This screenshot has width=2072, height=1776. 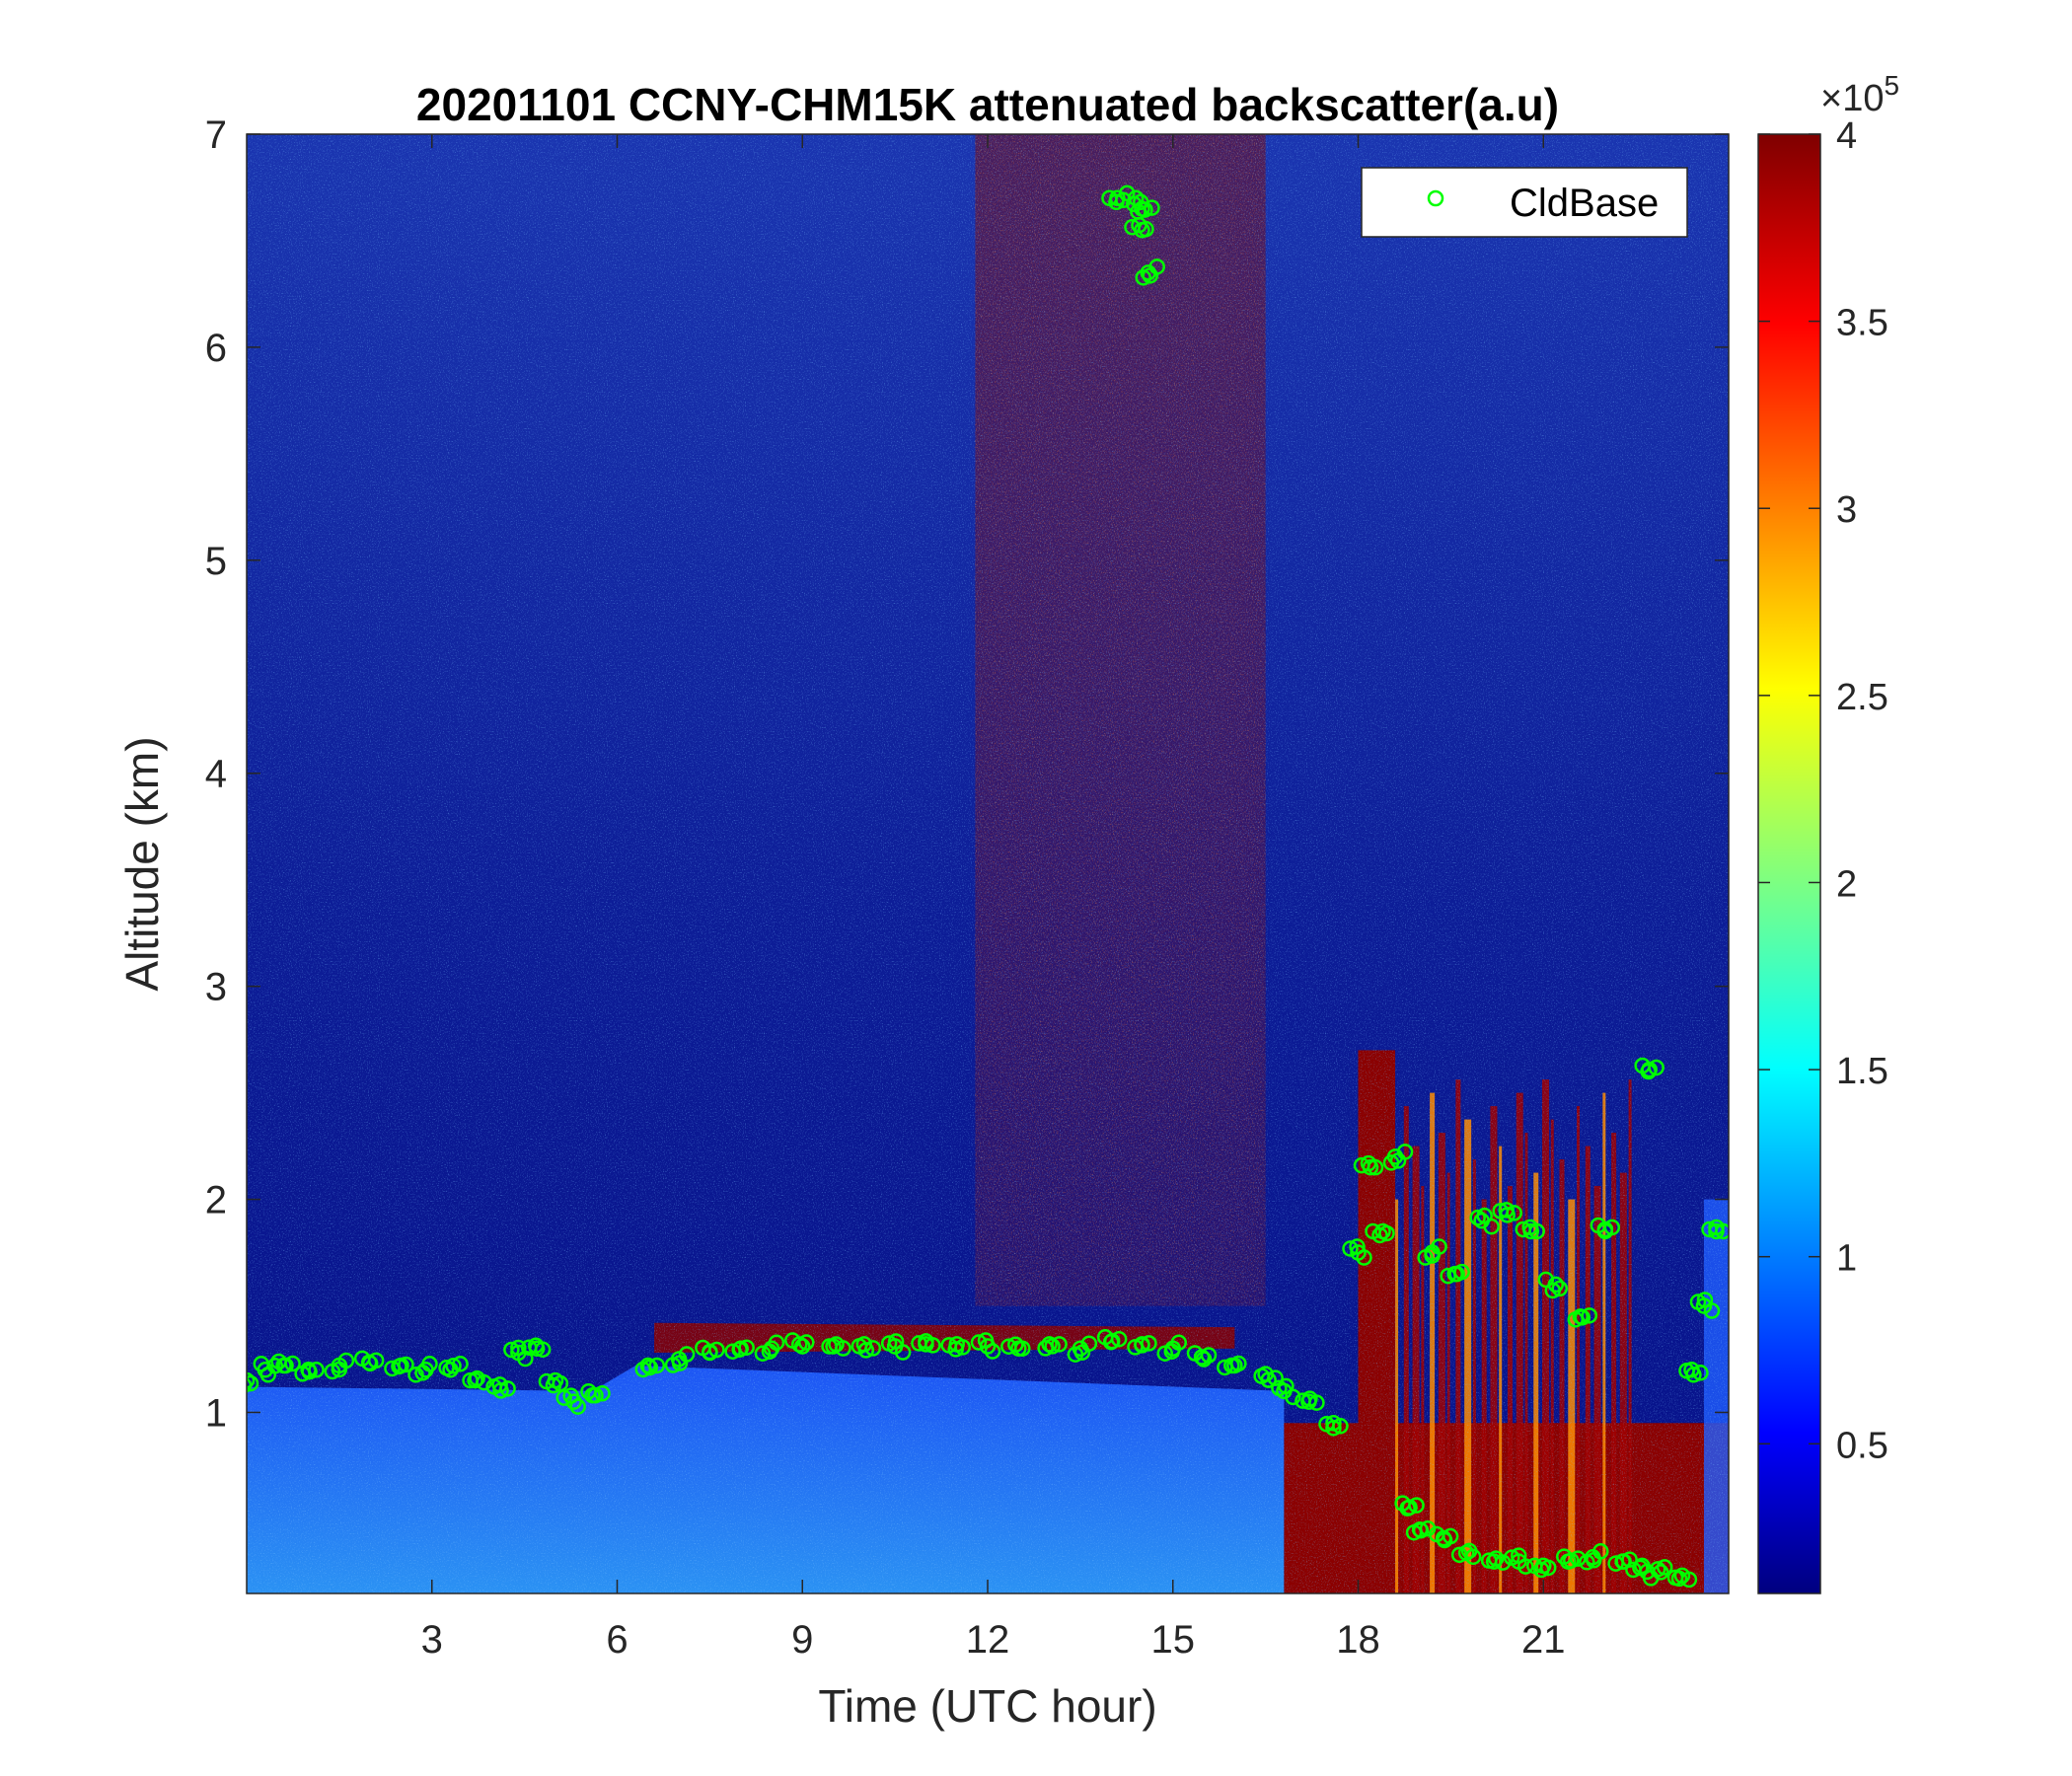 What do you see at coordinates (216, 1413) in the screenshot?
I see `y-tick-label: 1` at bounding box center [216, 1413].